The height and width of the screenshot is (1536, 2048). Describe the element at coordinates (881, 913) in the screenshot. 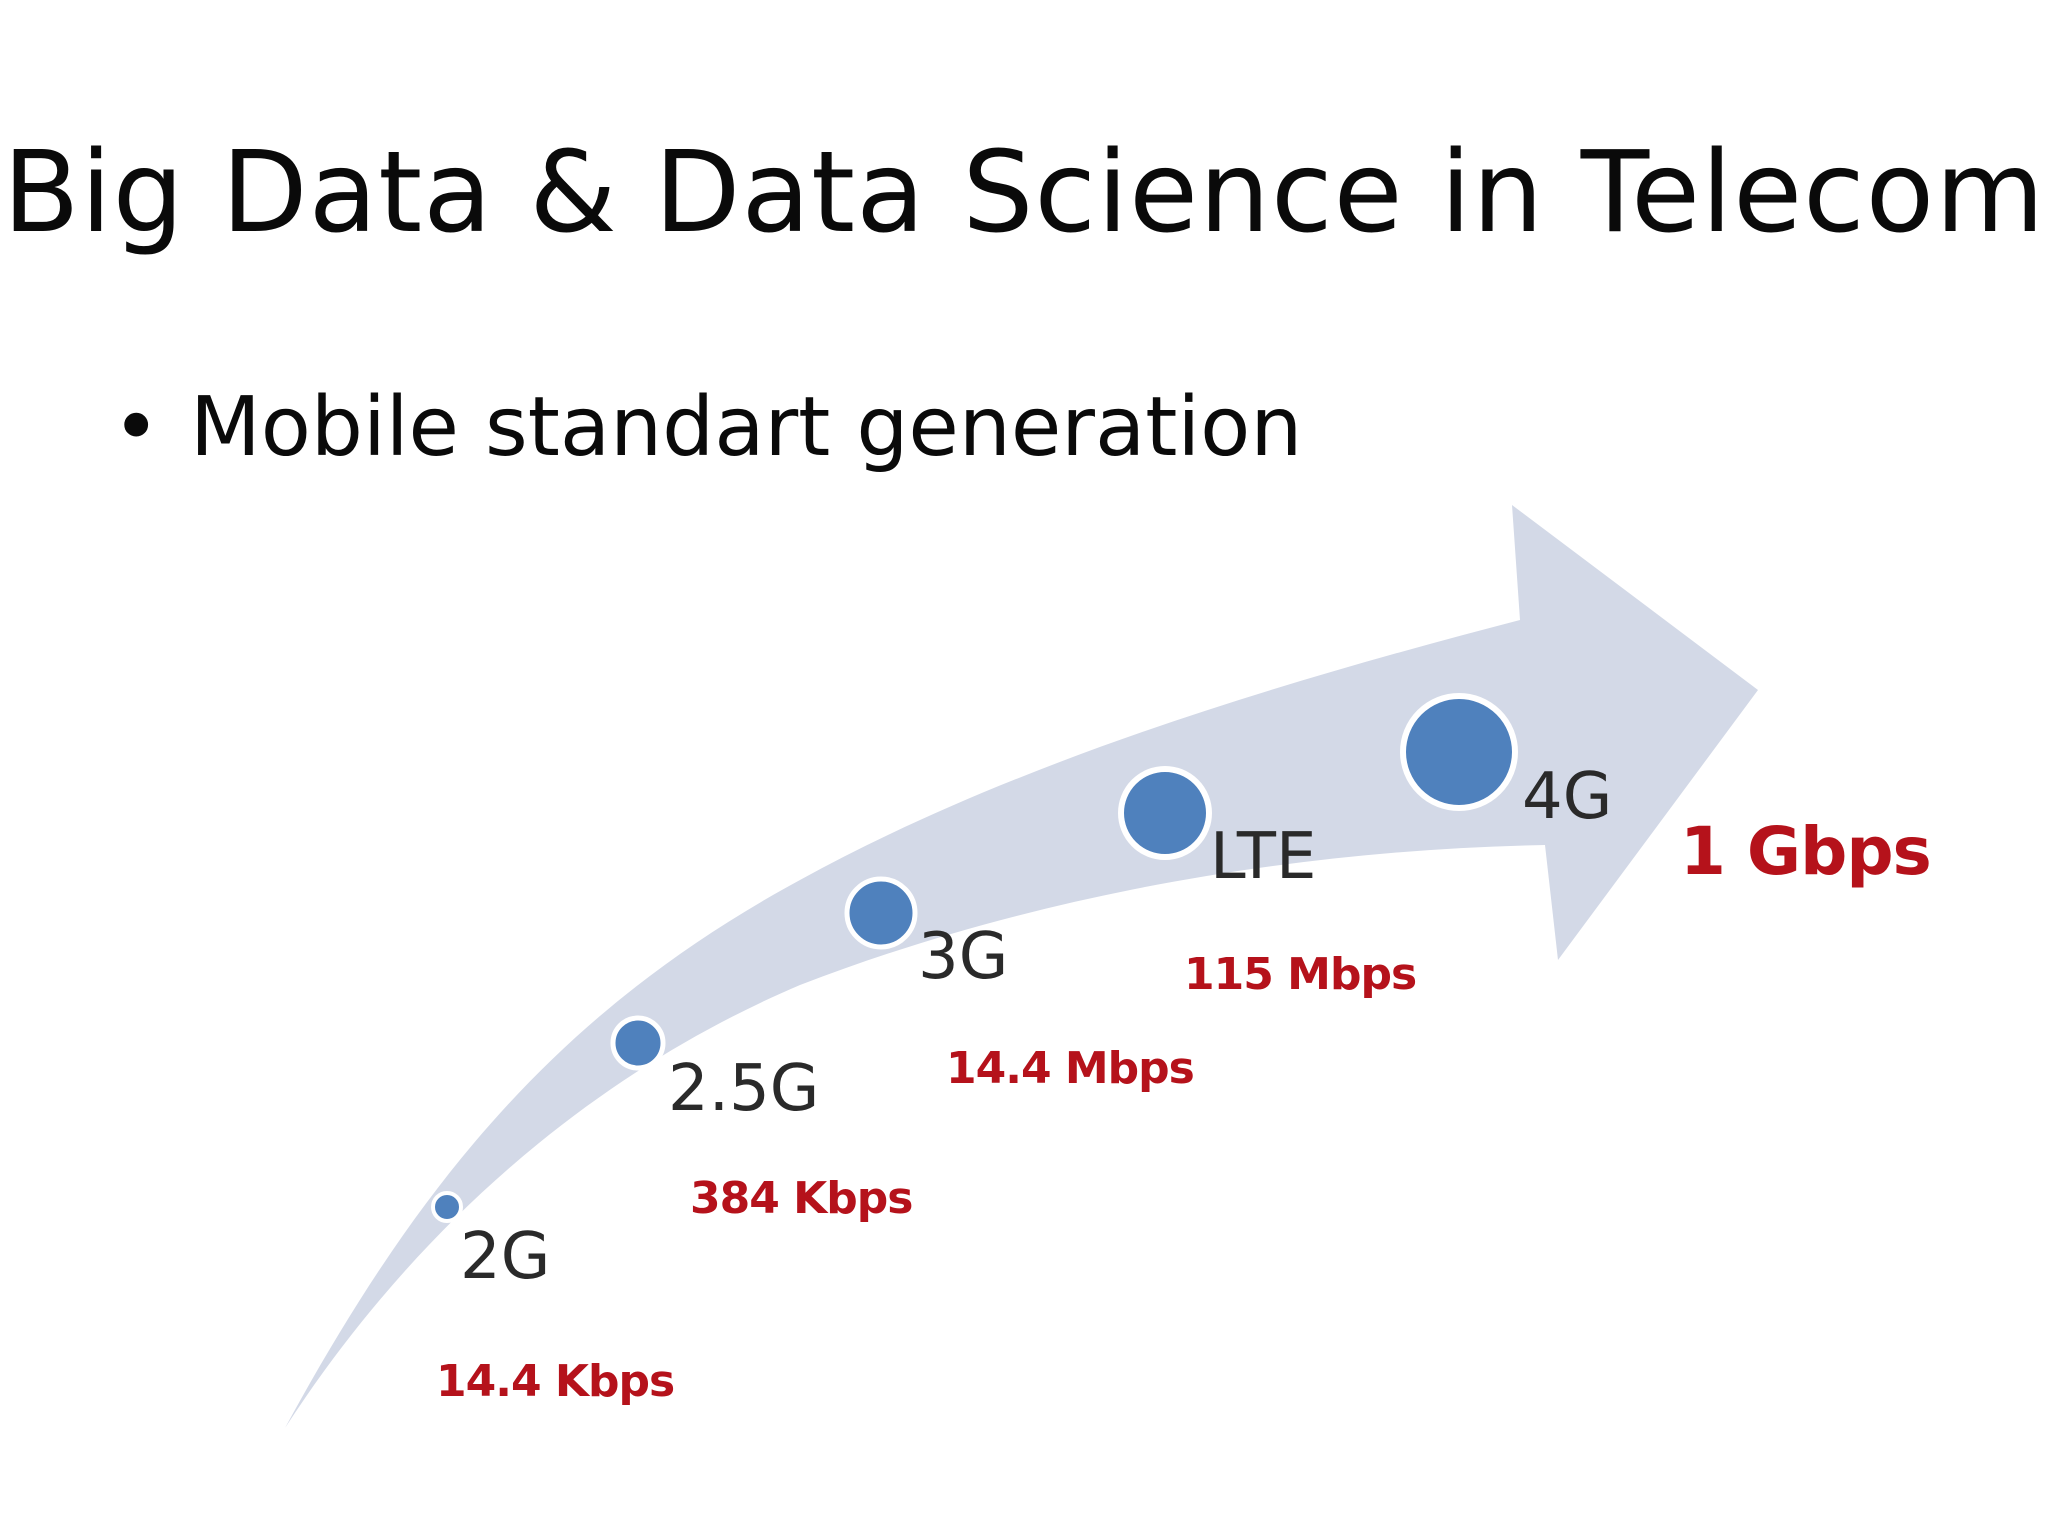

I see `generation-dot-3g` at that location.